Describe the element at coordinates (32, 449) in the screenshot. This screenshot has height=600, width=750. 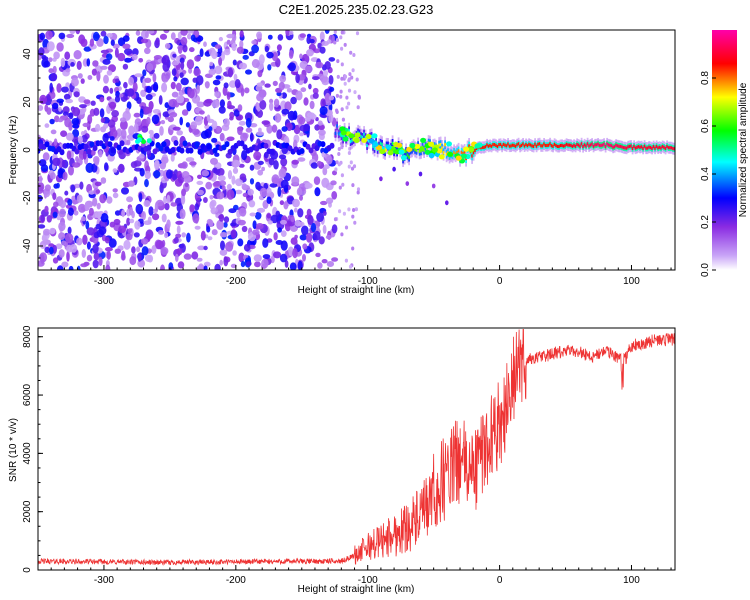
I see `snr-y-axis: 0 2000 4000 6000 8000` at that location.